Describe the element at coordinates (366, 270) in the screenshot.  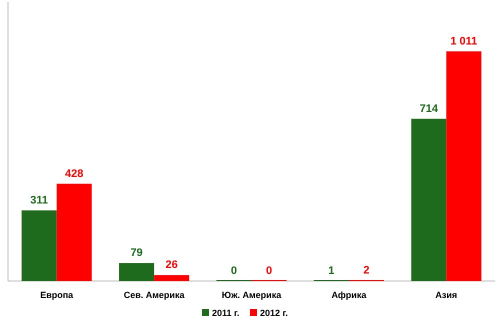
I see `data-label: 2` at that location.